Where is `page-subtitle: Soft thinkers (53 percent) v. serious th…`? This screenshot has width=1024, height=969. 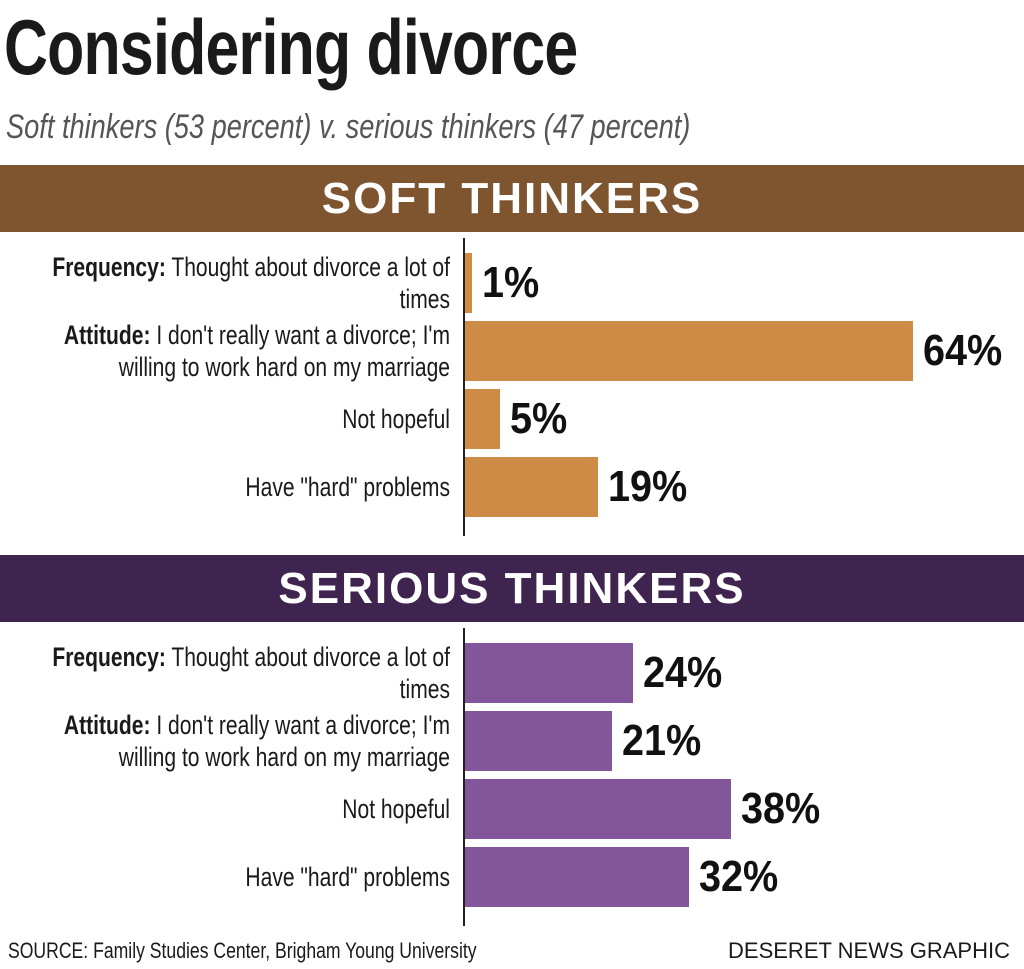 page-subtitle: Soft thinkers (53 percent) v. serious th… is located at coordinates (348, 127).